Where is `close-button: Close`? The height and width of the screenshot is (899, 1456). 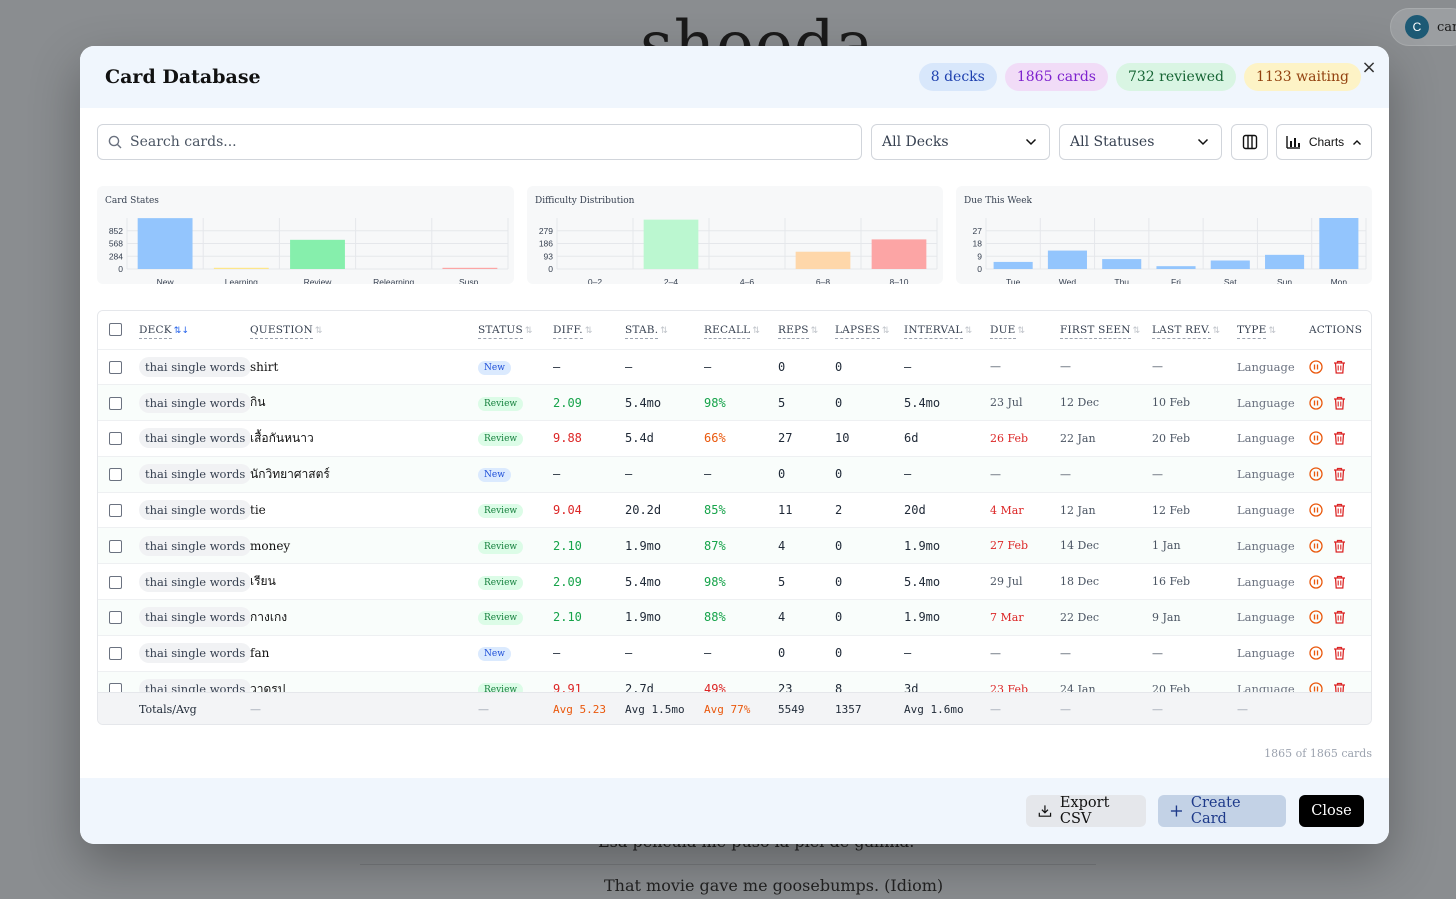
close-button: Close is located at coordinates (1331, 811).